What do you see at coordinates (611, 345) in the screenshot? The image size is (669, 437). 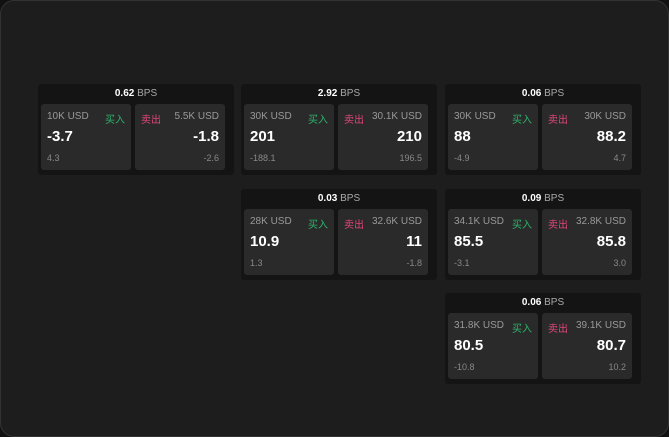 I see `ask-price: 80.7` at bounding box center [611, 345].